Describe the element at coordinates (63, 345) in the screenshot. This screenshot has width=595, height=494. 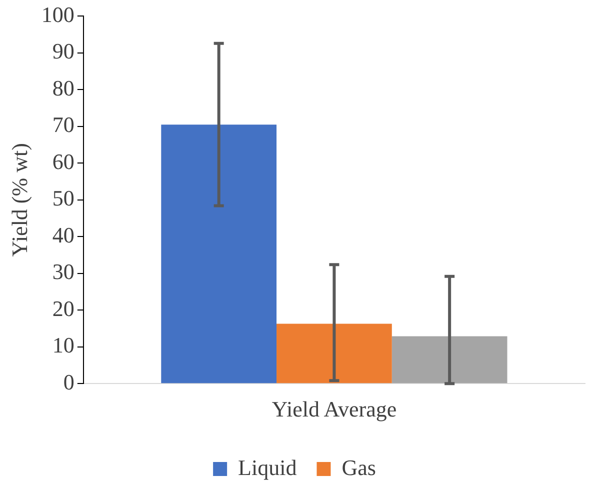
I see `y-tick-label: 10` at that location.